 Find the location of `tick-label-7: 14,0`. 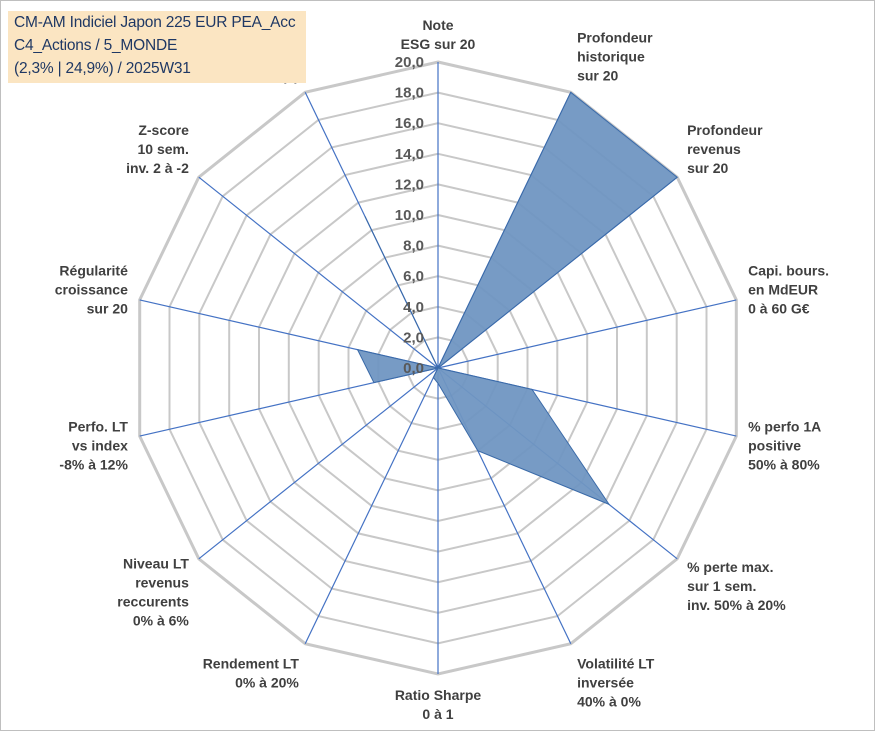

tick-label-7: 14,0 is located at coordinates (409, 154).